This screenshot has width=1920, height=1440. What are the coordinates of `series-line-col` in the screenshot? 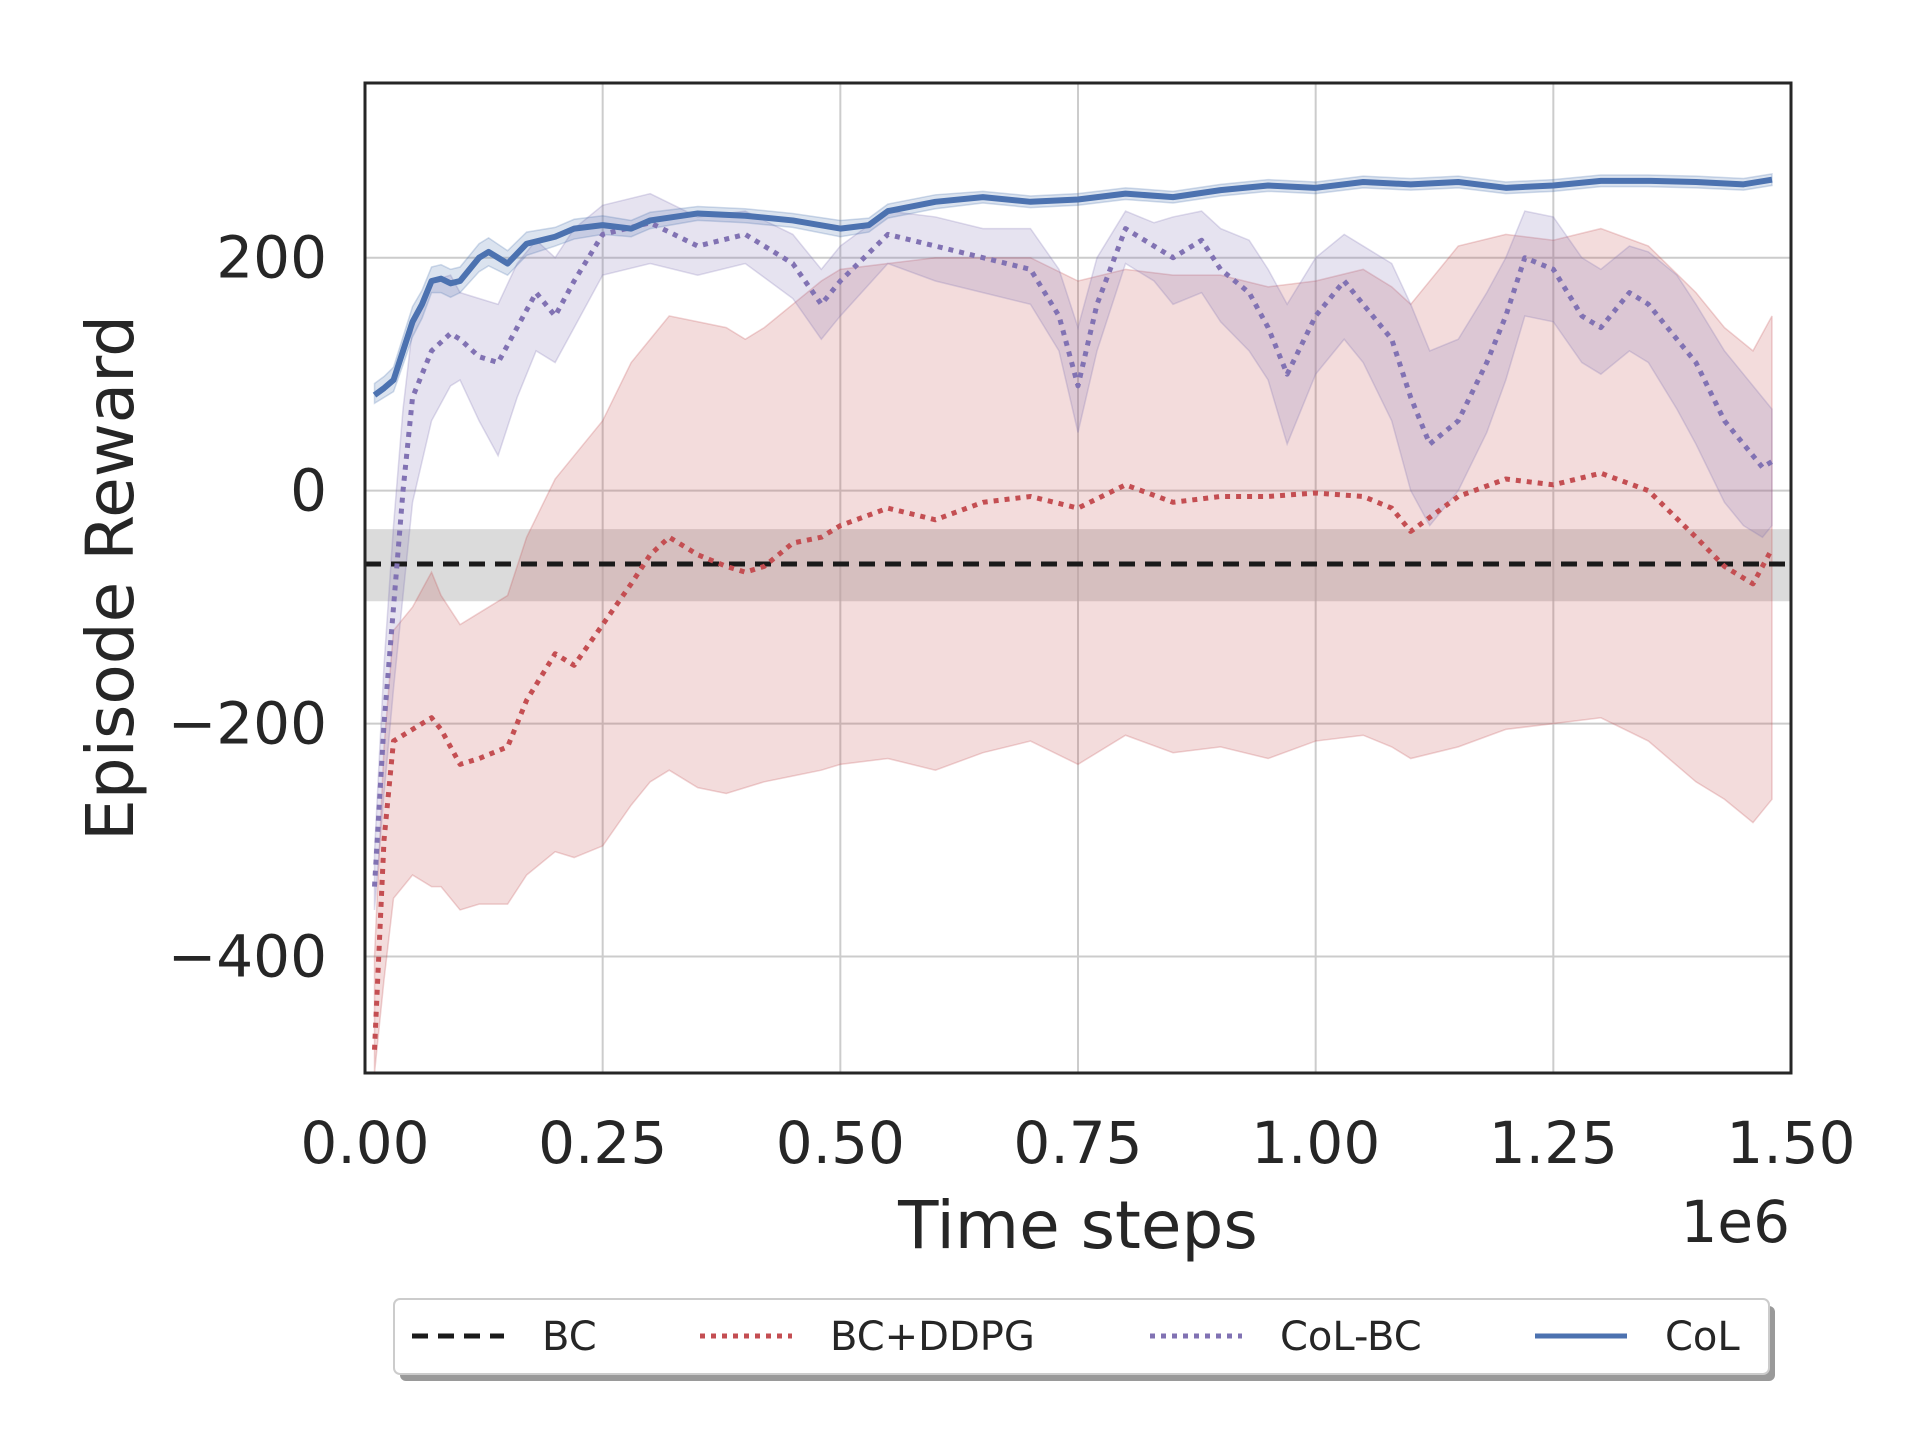 It's located at (1072, 287).